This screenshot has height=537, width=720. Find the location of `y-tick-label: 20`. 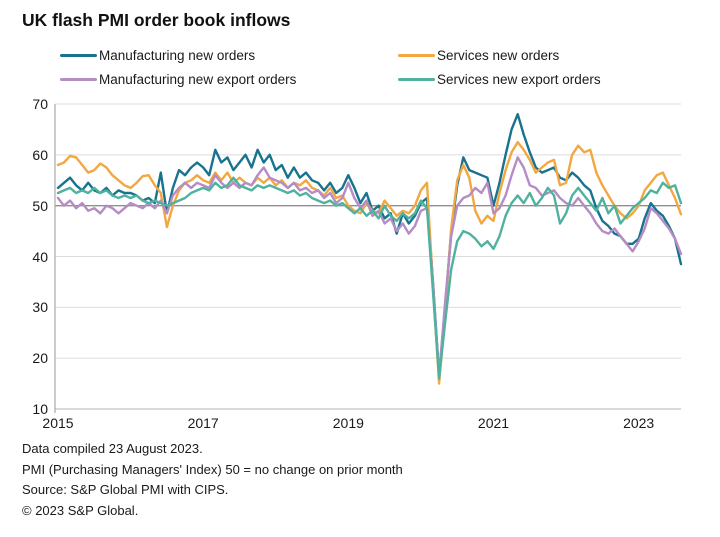

y-tick-label: 20 is located at coordinates (40, 358).